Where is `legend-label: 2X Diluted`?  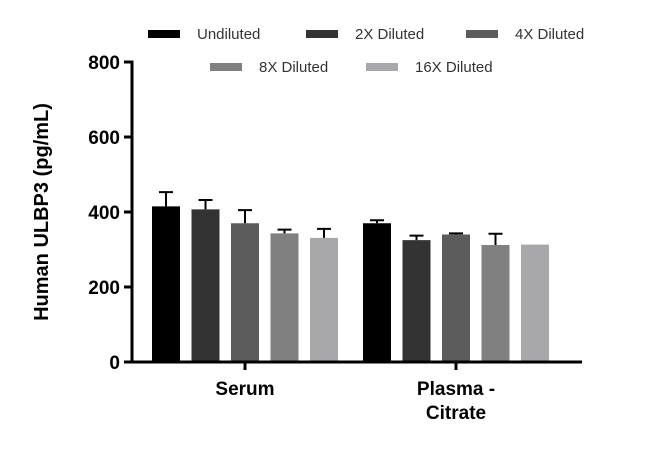 legend-label: 2X Diluted is located at coordinates (389, 34).